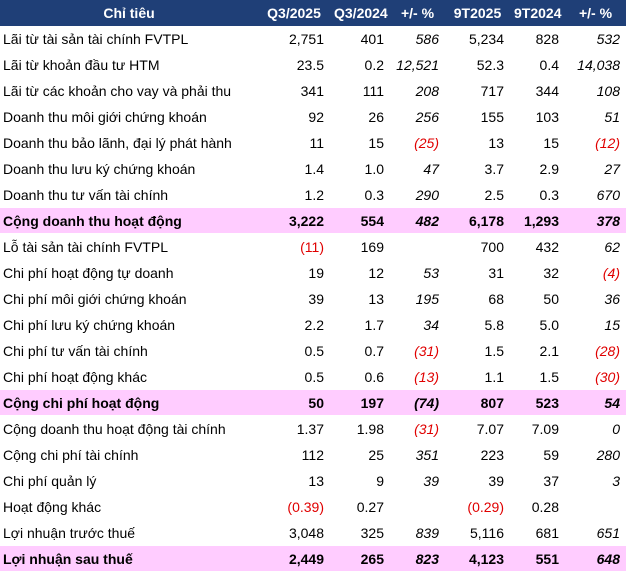 The image size is (626, 572). I want to click on cell-value: 341, so click(294, 90).